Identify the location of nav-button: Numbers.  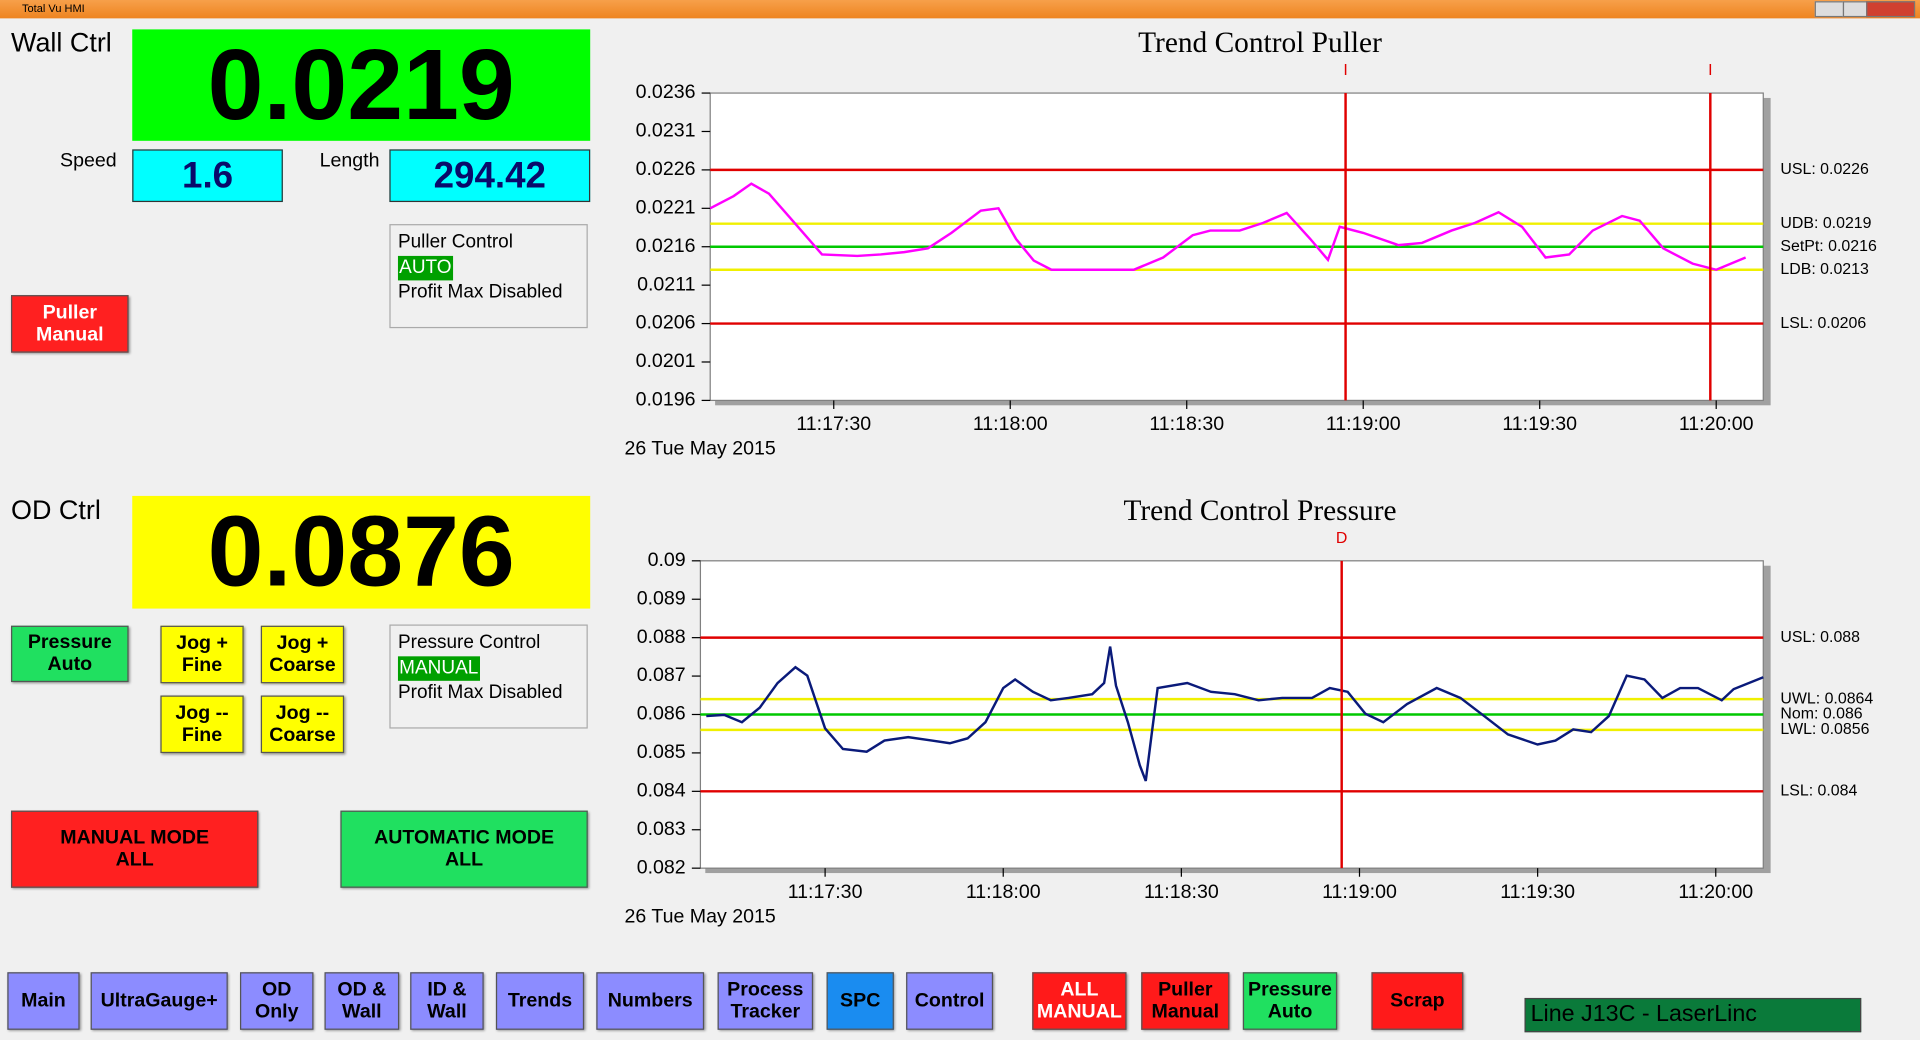
(650, 1001).